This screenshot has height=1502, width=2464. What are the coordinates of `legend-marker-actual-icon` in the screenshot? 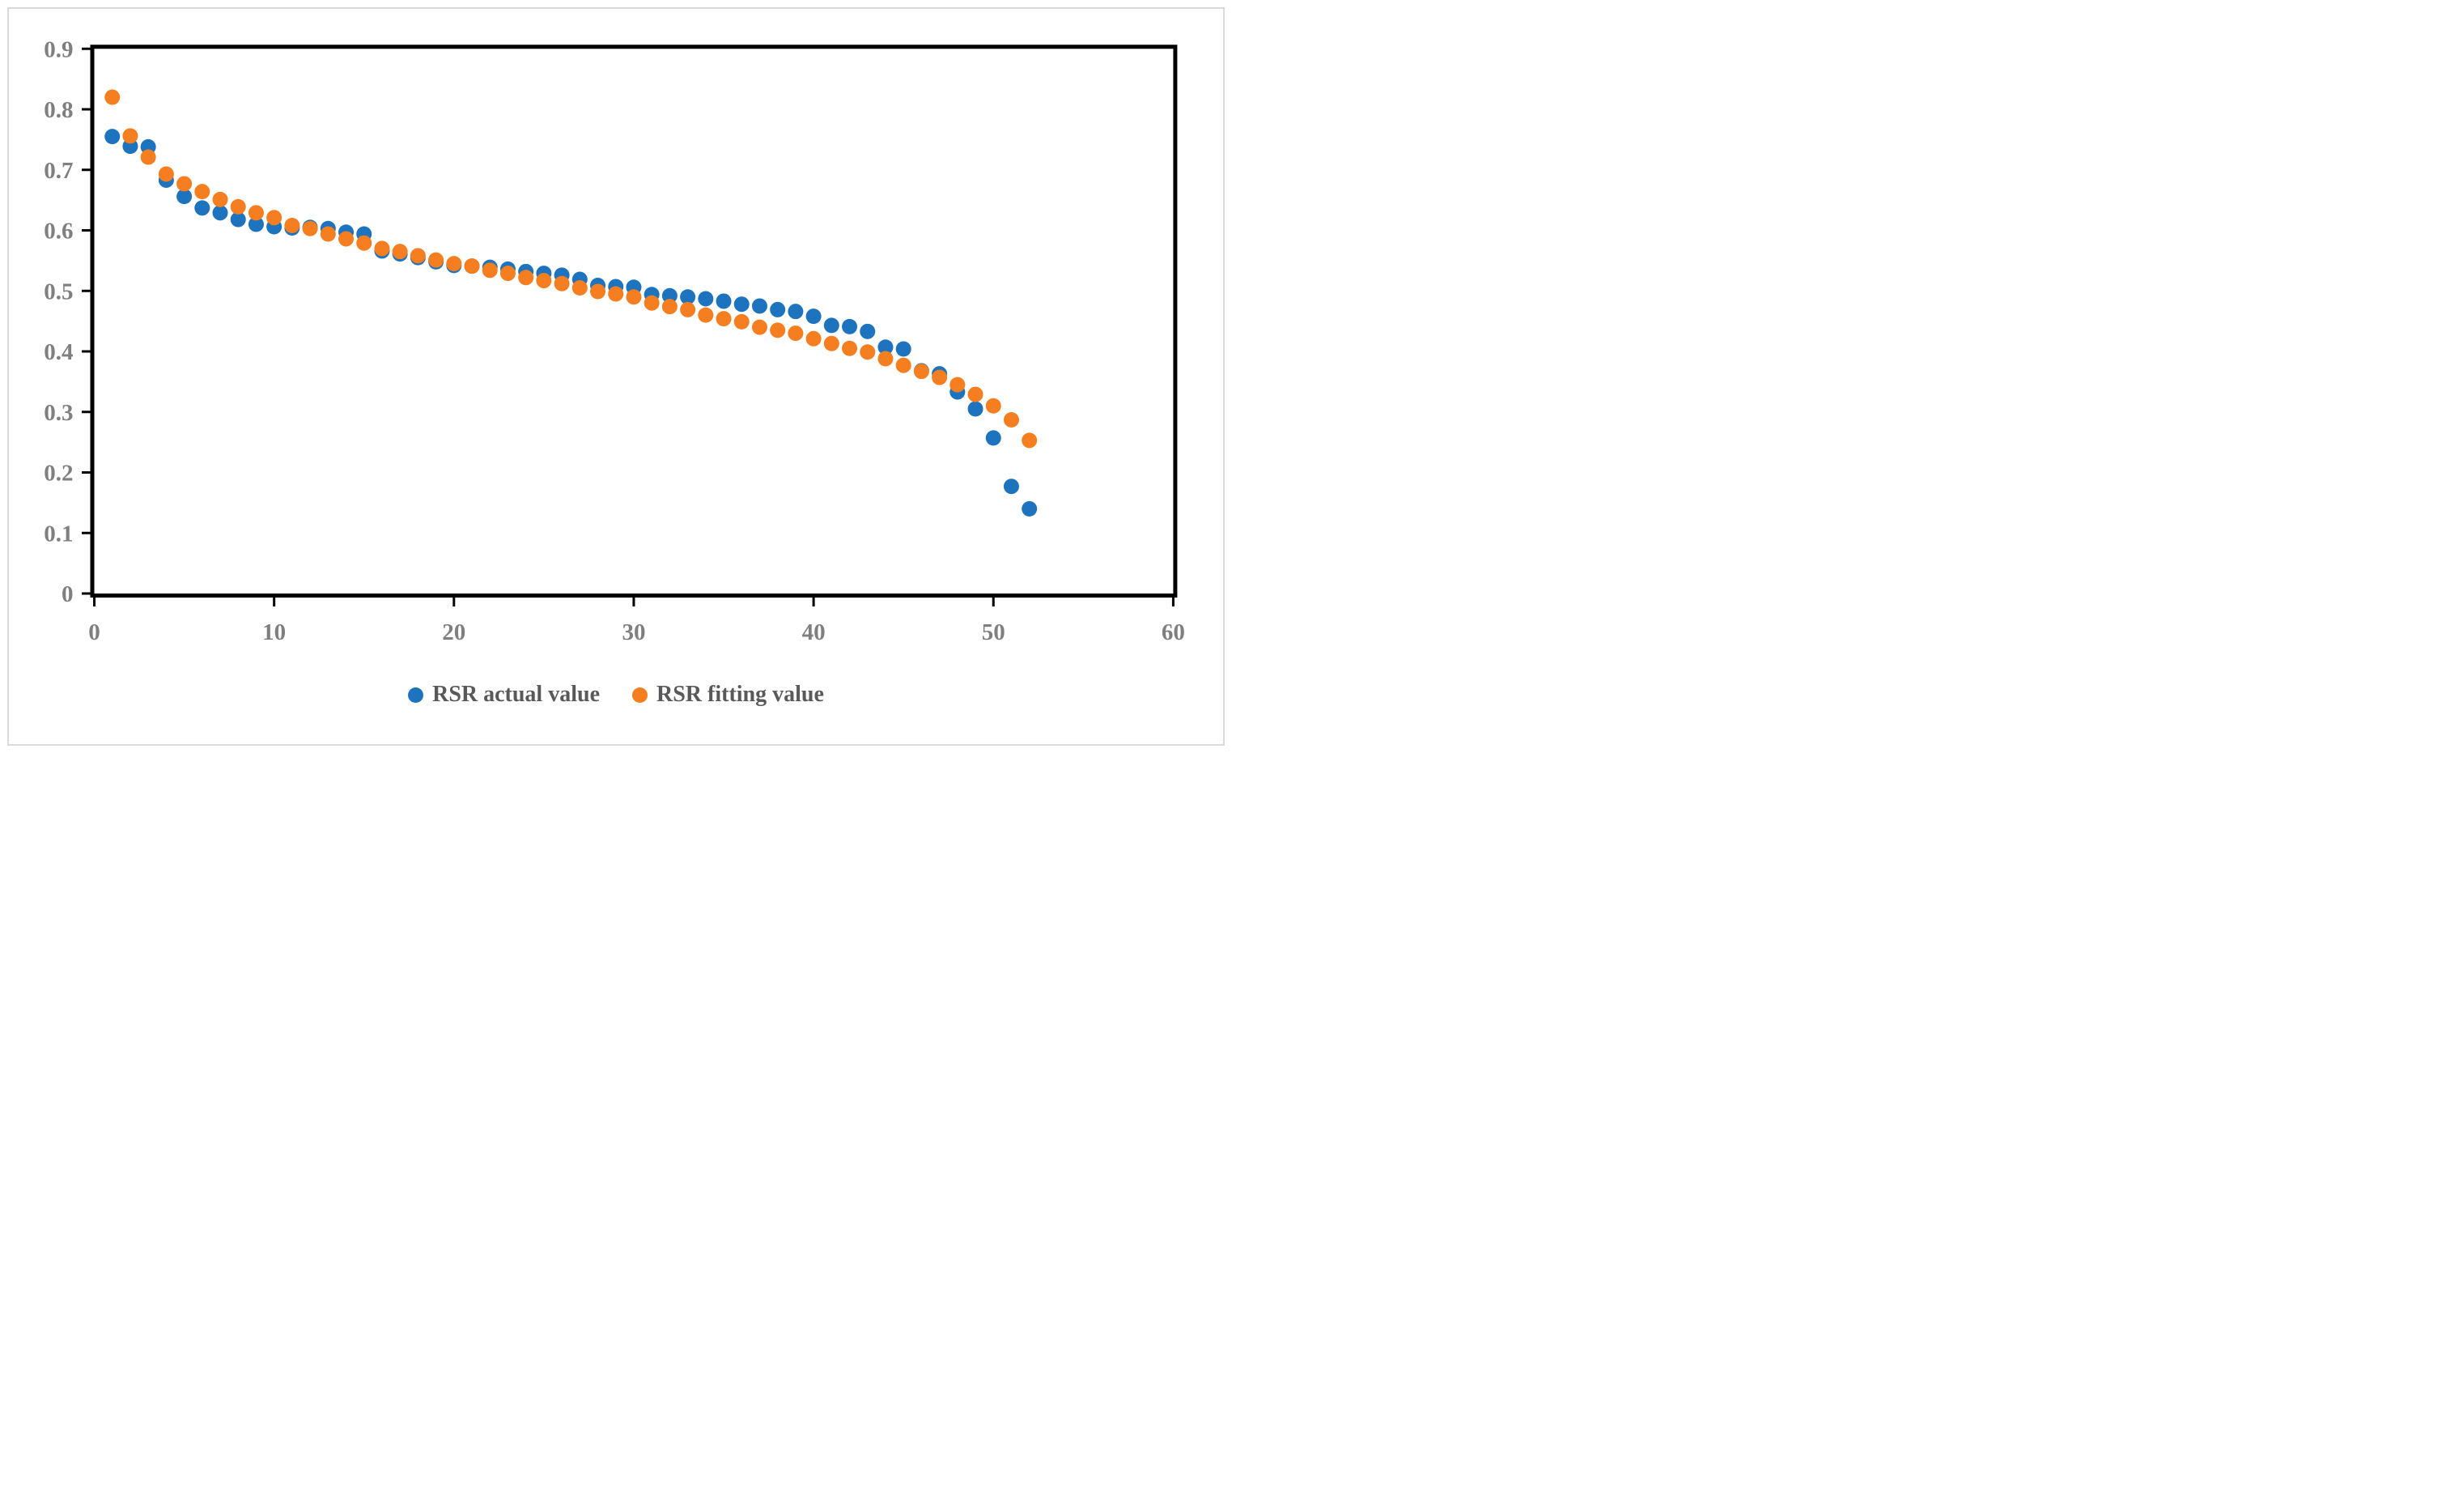 It's located at (416, 695).